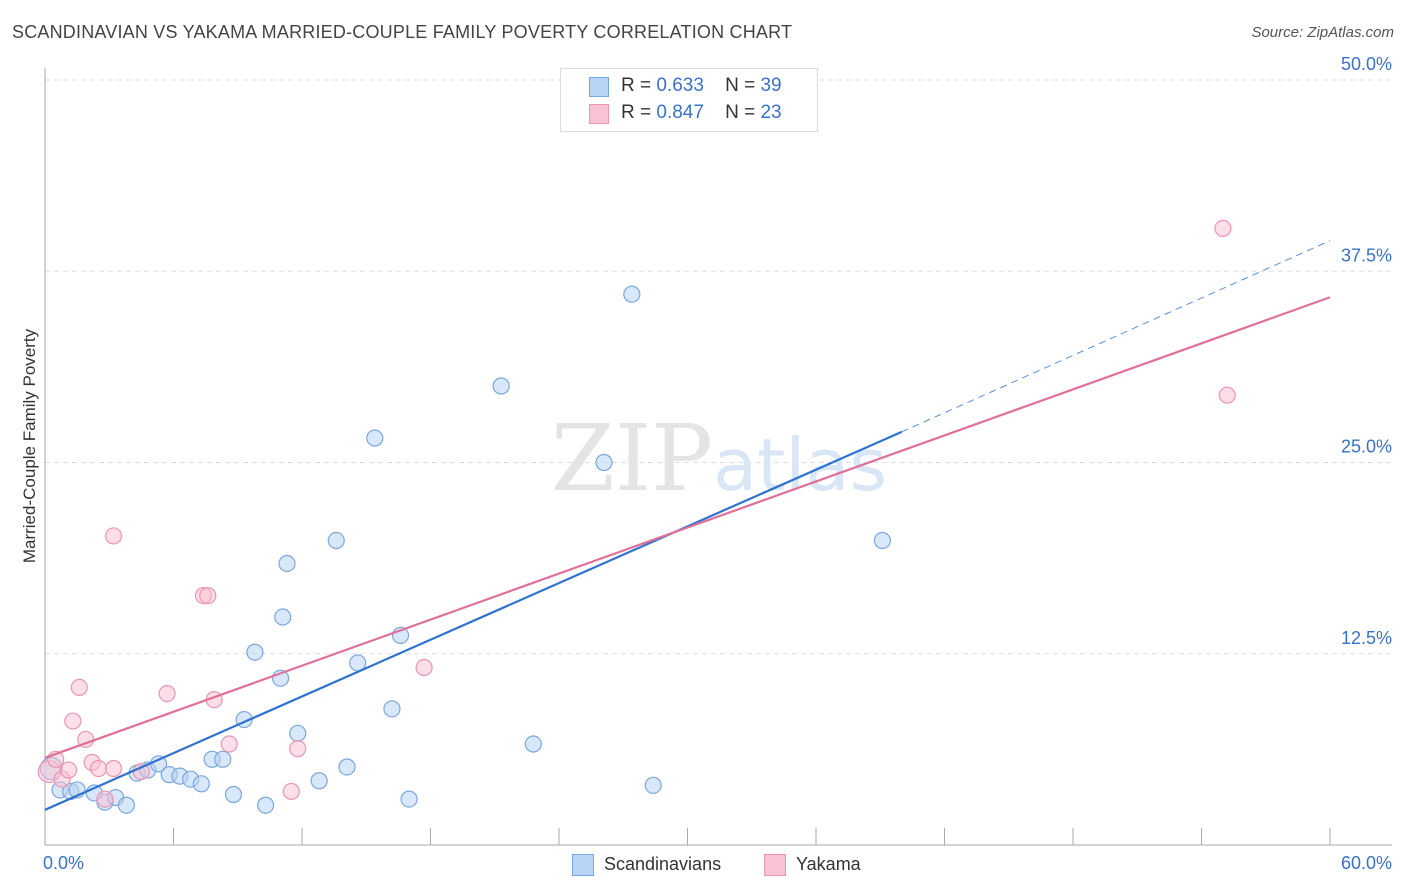 This screenshot has height=892, width=1406. Describe the element at coordinates (1366, 255) in the screenshot. I see `y-tick-label: 37.5%` at that location.